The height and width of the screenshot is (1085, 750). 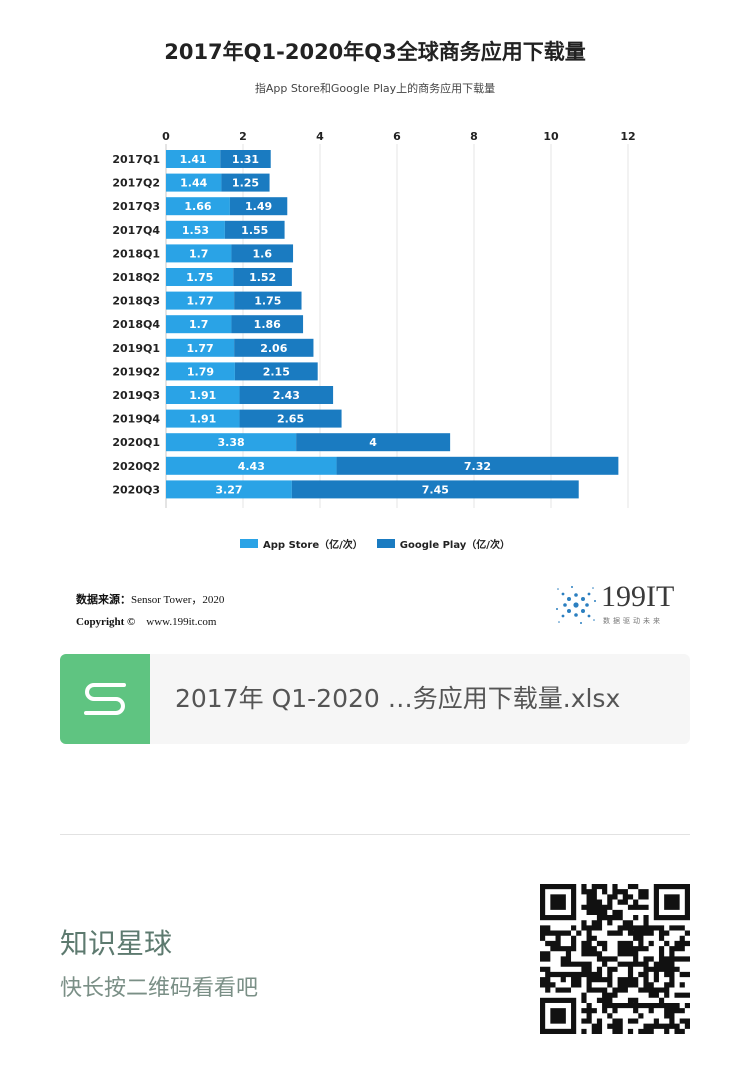 What do you see at coordinates (627, 136) in the screenshot?
I see `x-tick-label-12: 12` at bounding box center [627, 136].